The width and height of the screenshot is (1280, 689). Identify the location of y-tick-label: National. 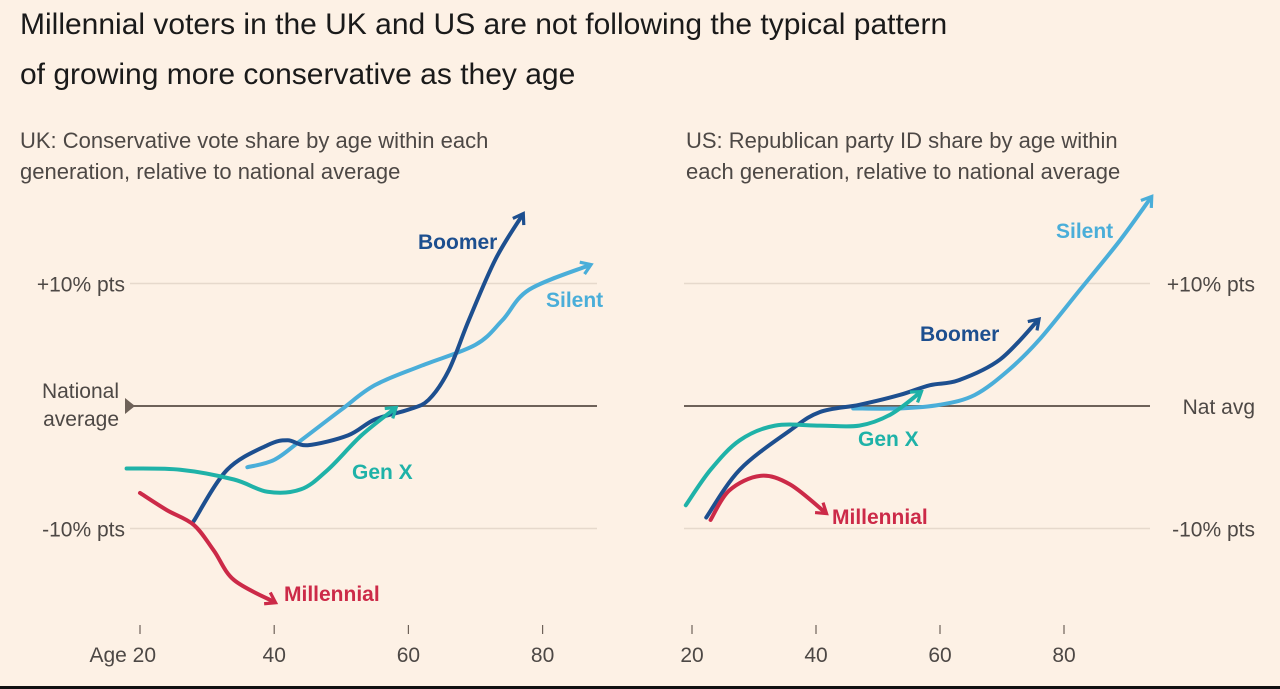
(80, 391).